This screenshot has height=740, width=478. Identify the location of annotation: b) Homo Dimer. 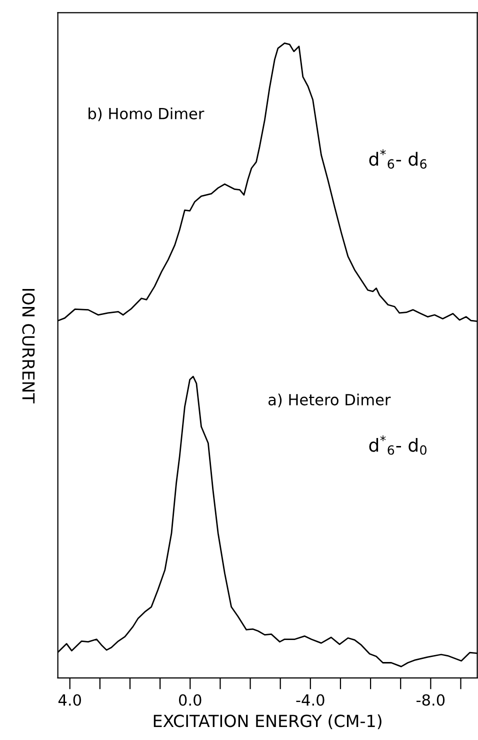
(146, 115).